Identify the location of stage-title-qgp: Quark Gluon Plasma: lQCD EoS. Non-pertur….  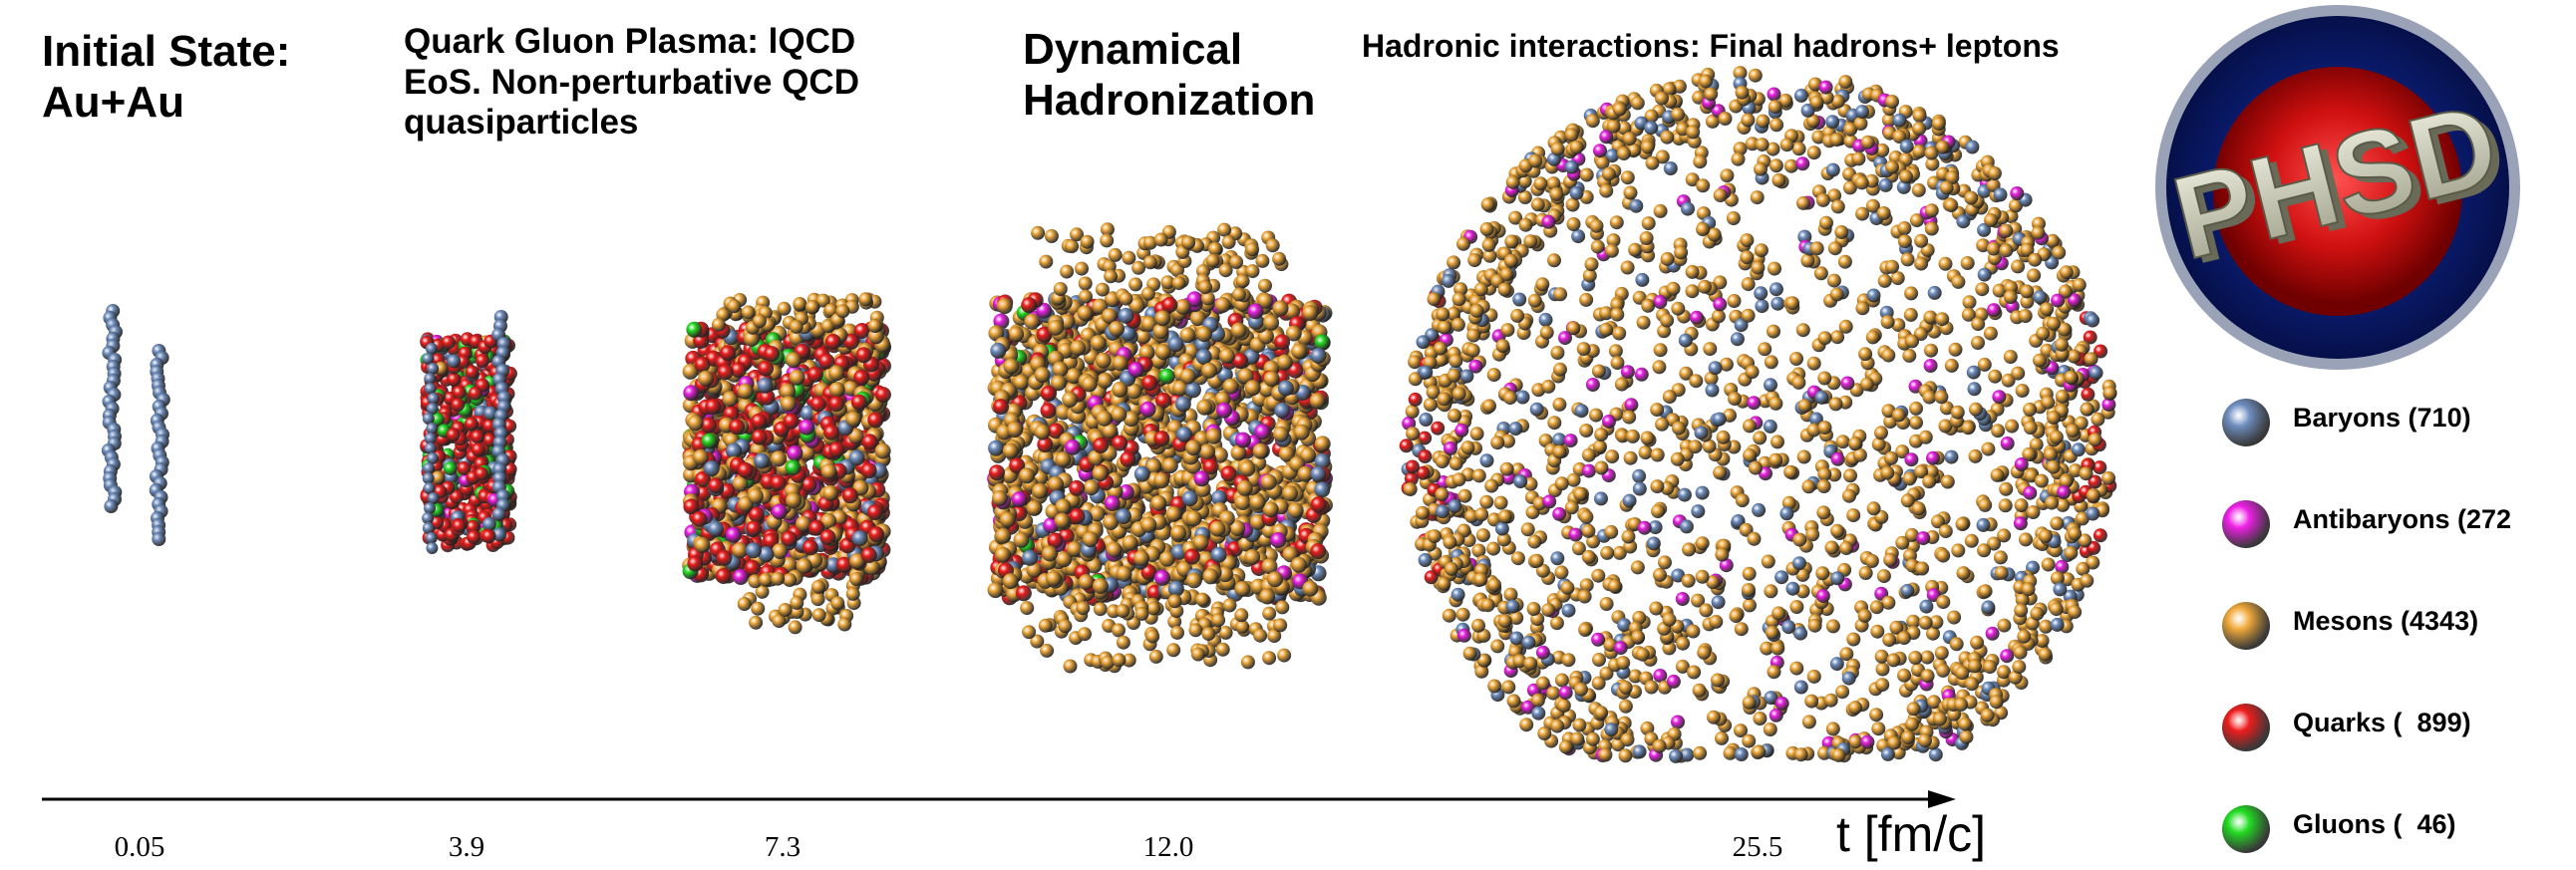
(631, 82).